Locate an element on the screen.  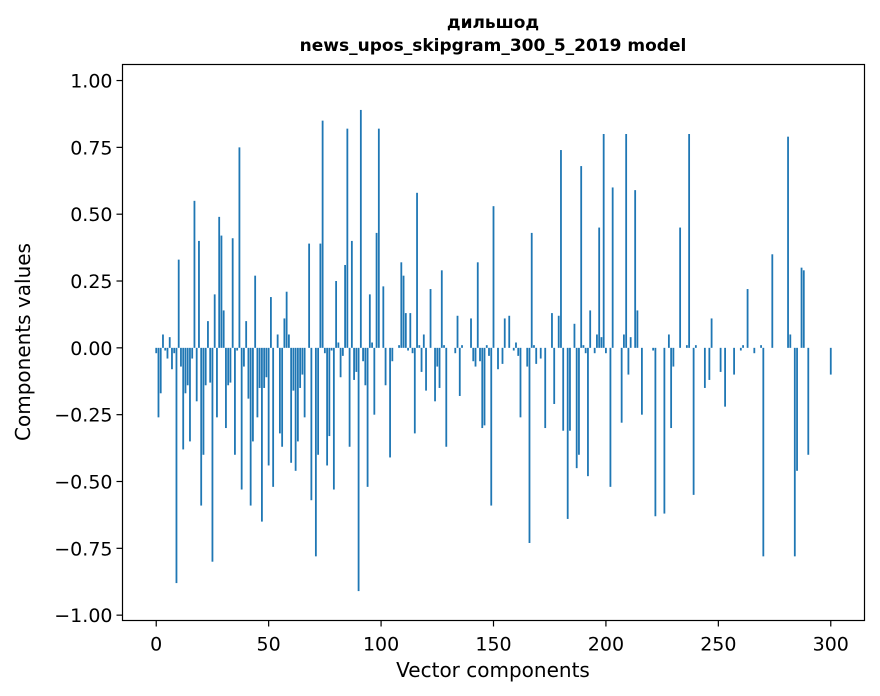
y-tick-label: −0.75 is located at coordinates (83, 549).